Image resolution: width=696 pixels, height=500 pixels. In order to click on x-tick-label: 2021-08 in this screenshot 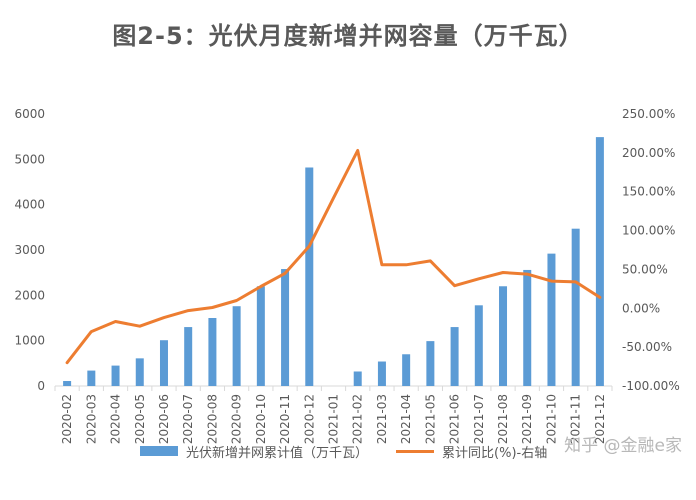, I will do `click(503, 419)`.